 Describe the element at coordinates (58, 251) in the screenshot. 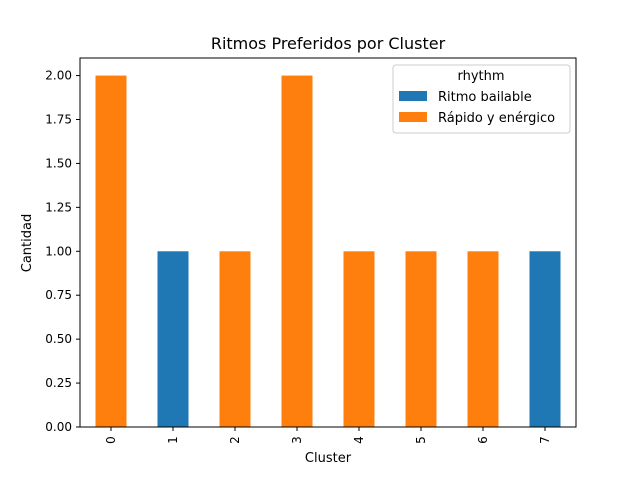

I see `y-tick-label: 1.00` at that location.